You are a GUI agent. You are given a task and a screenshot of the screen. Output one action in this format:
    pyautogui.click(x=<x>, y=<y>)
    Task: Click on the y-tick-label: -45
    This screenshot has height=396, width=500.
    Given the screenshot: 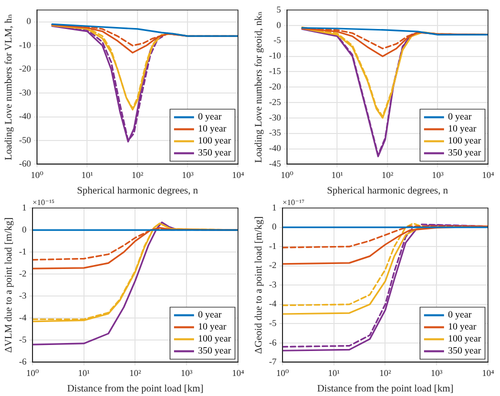 What is the action you would take?
    pyautogui.click(x=275, y=163)
    